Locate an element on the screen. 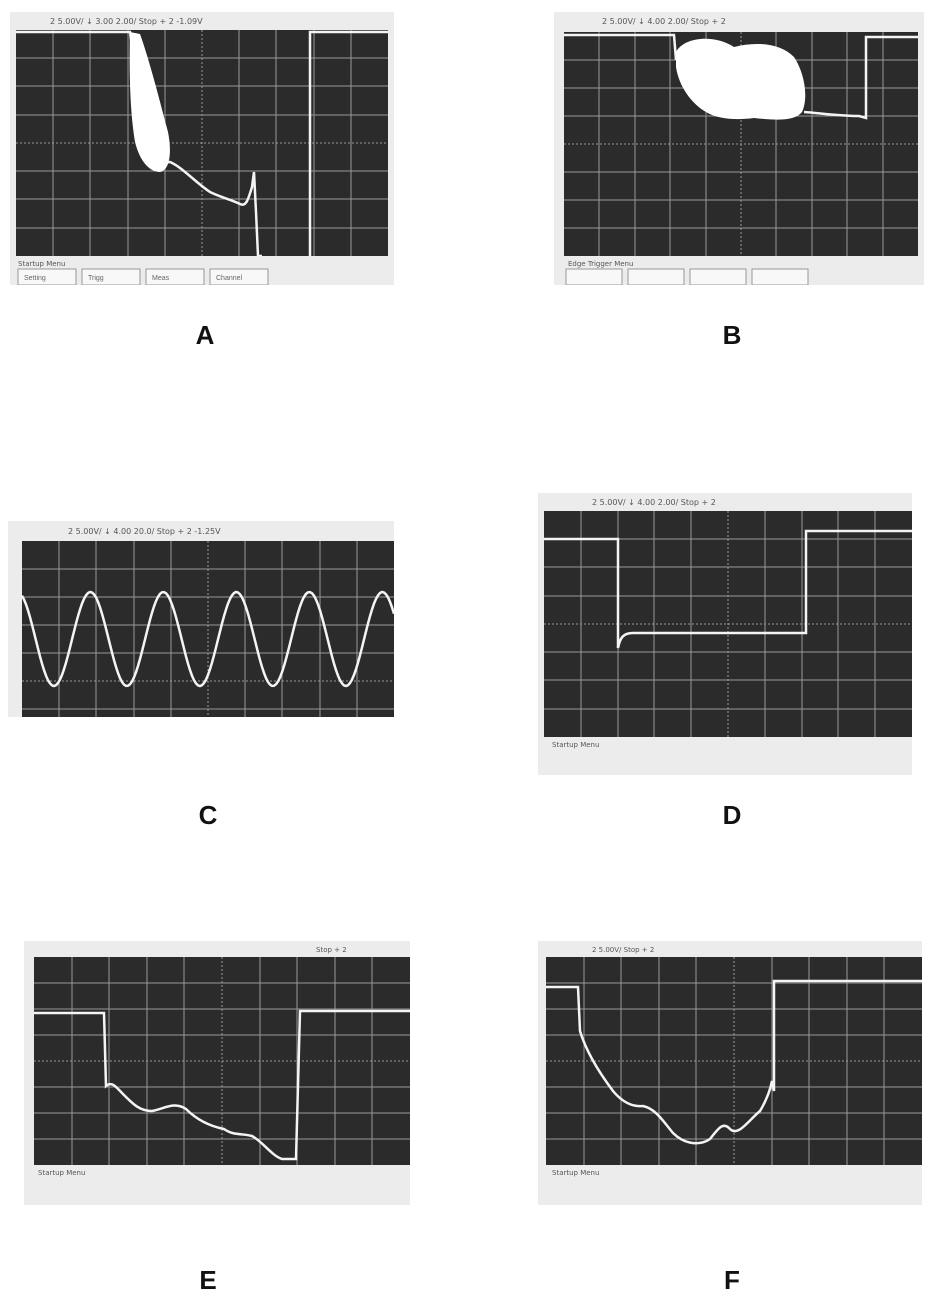 The image size is (927, 1296). panel-label-e: E is located at coordinates (208, 1280).